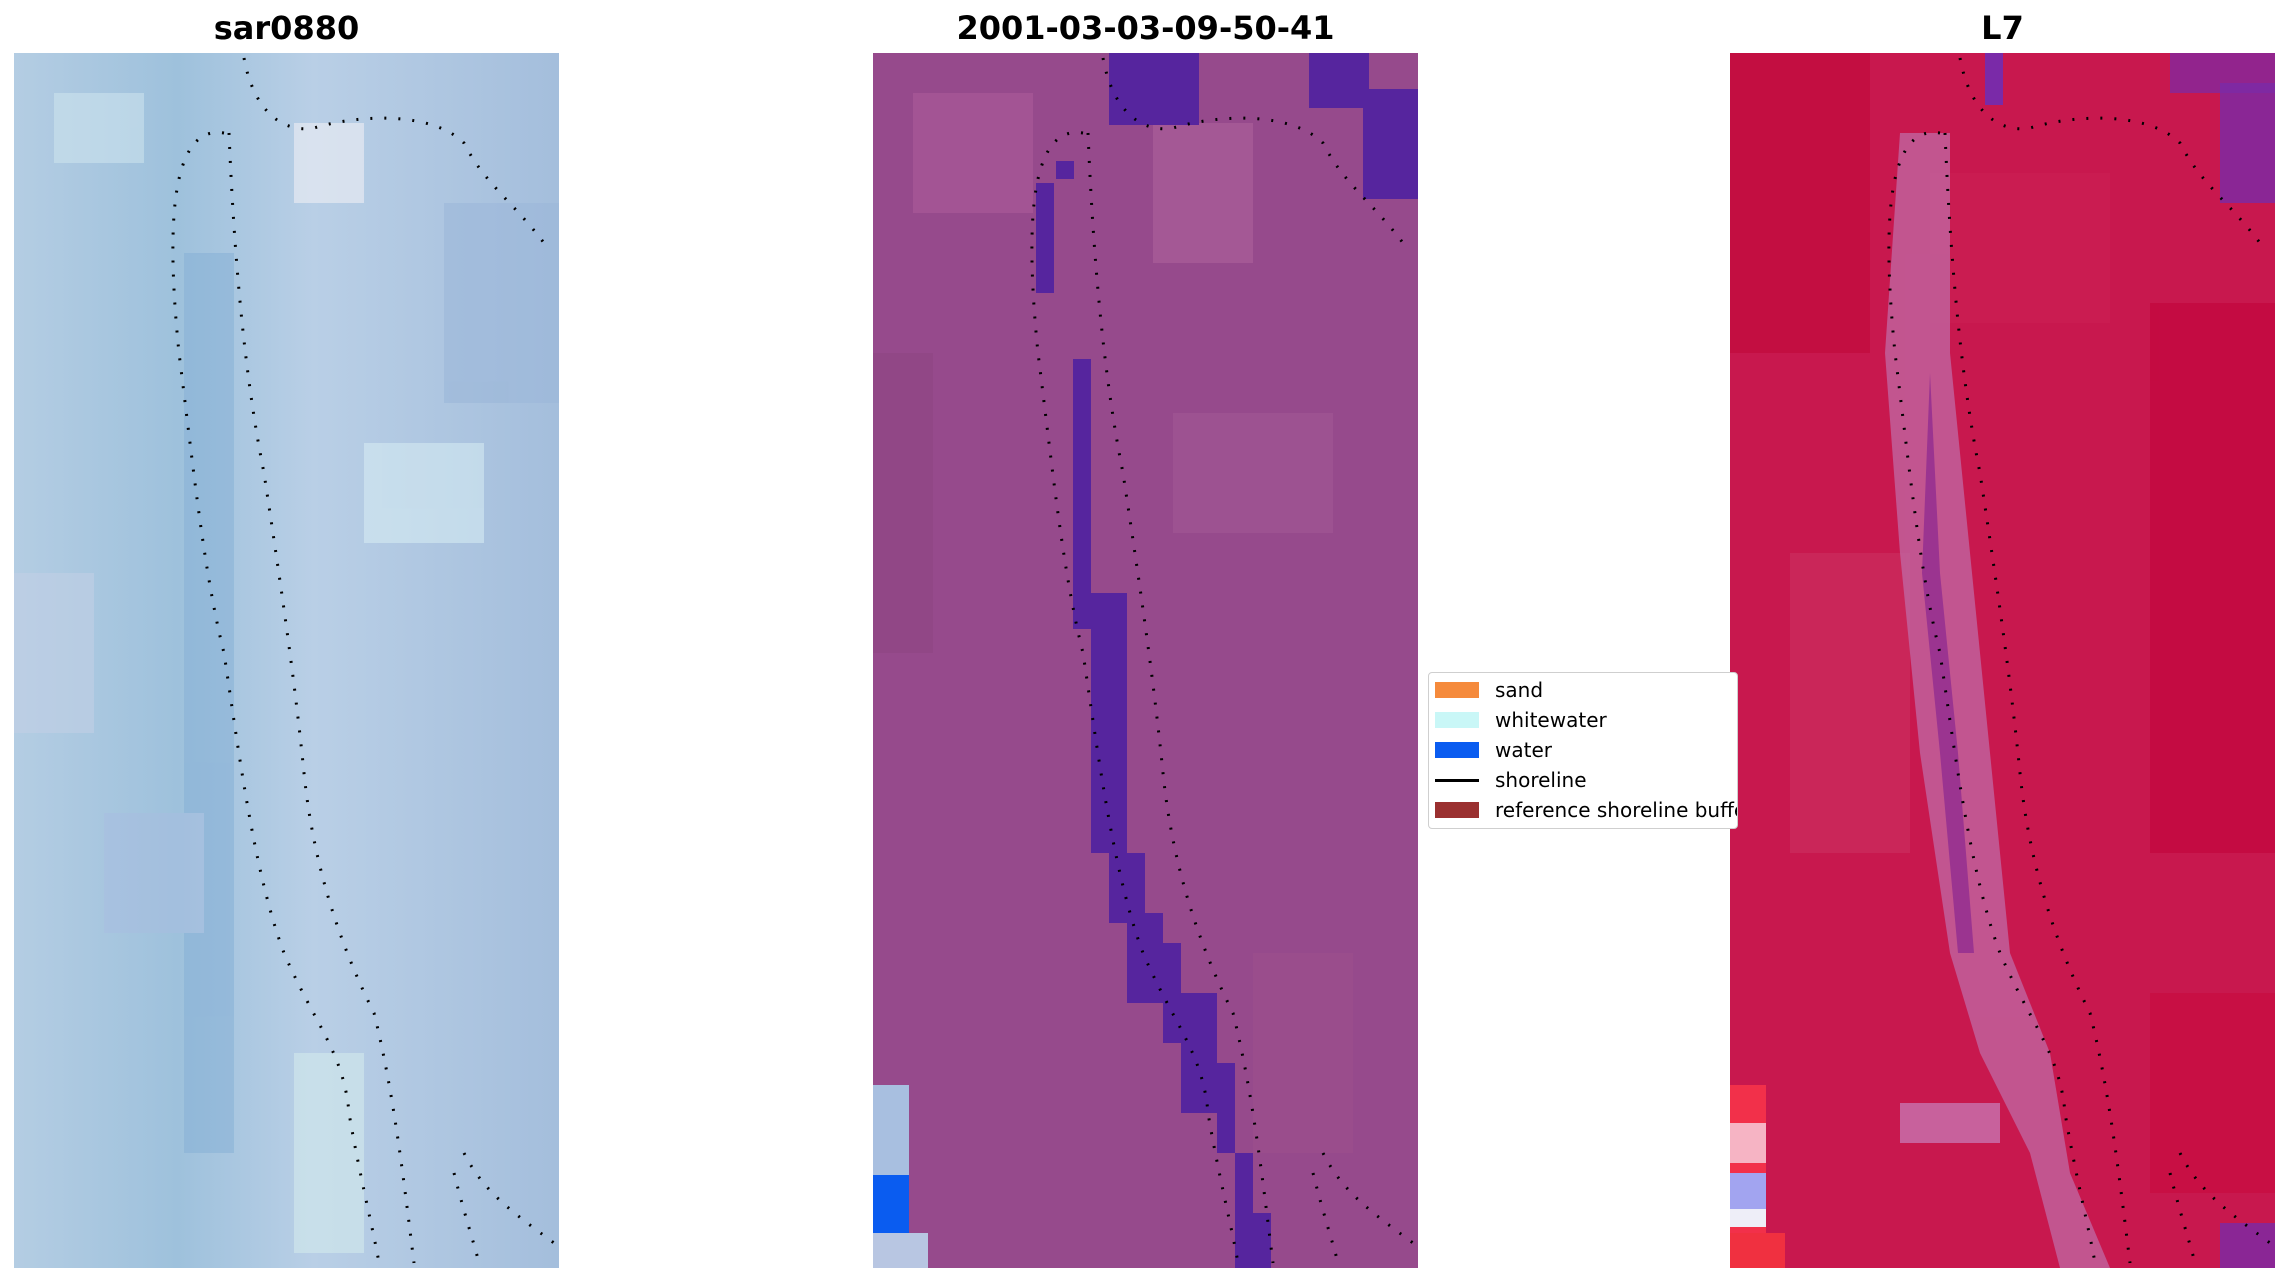 The width and height of the screenshot is (2289, 1283). Describe the element at coordinates (1551, 720) in the screenshot. I see `legend-label: whitewater` at that location.